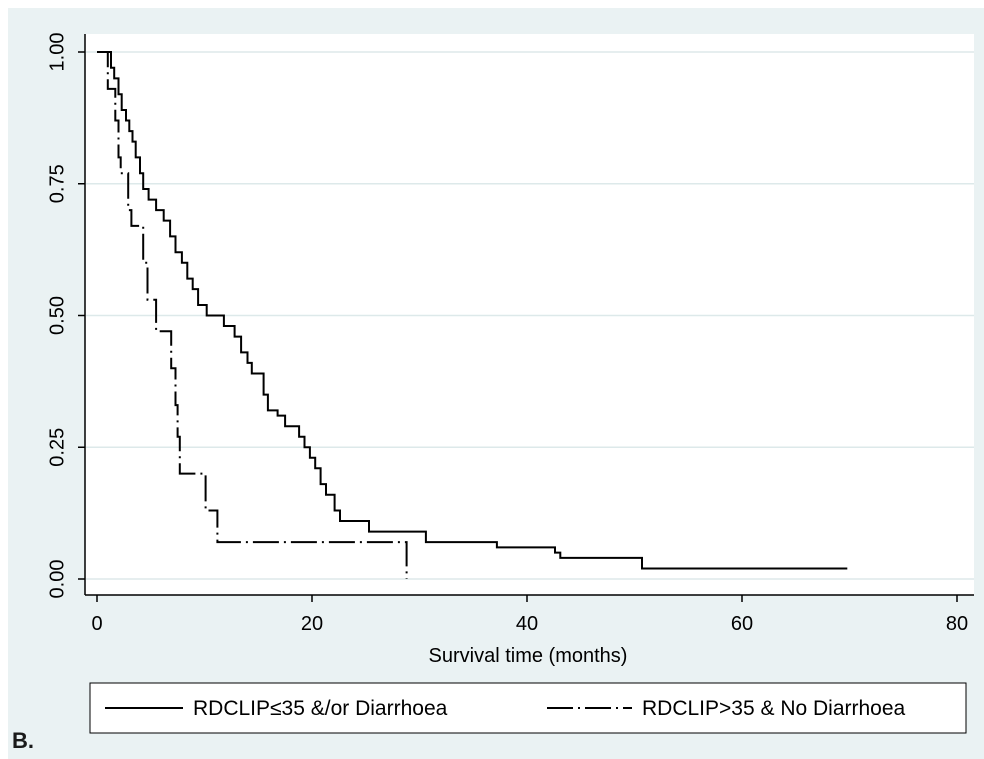 The image size is (984, 759). Describe the element at coordinates (527, 624) in the screenshot. I see `x-tick-label: 40` at that location.